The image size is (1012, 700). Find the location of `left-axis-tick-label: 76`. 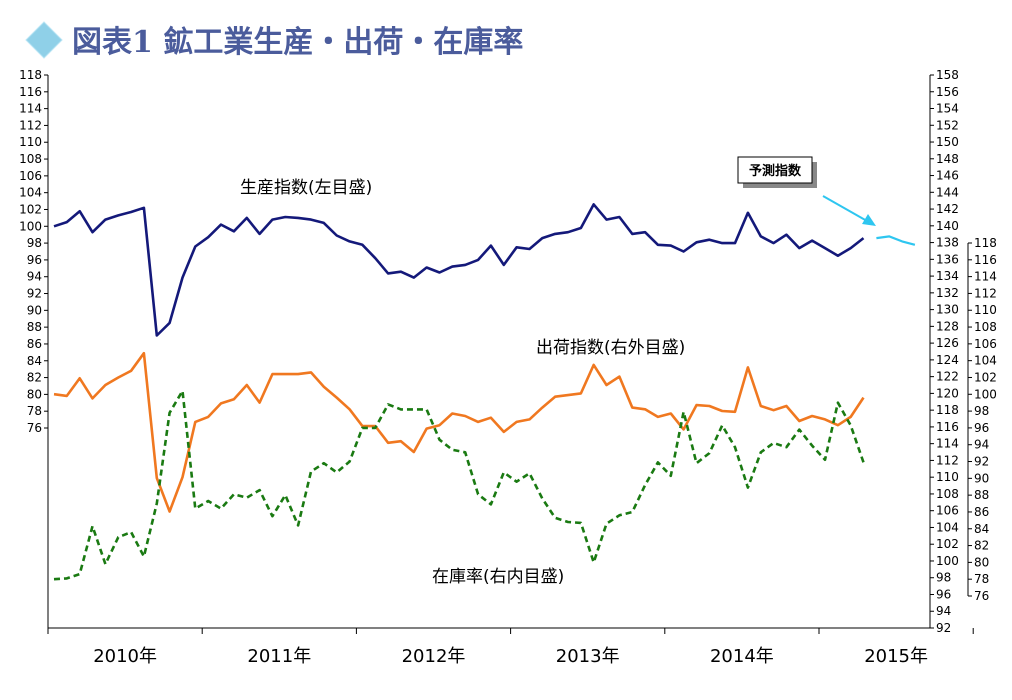

left-axis-tick-label: 76 is located at coordinates (34, 428).